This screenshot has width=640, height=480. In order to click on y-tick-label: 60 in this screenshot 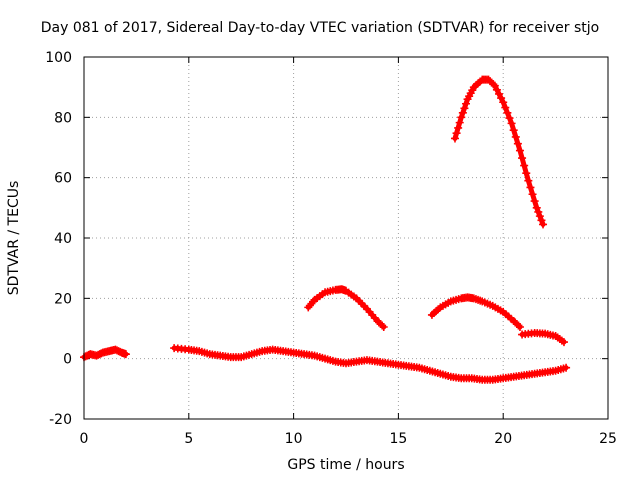, I will do `click(63, 179)`.